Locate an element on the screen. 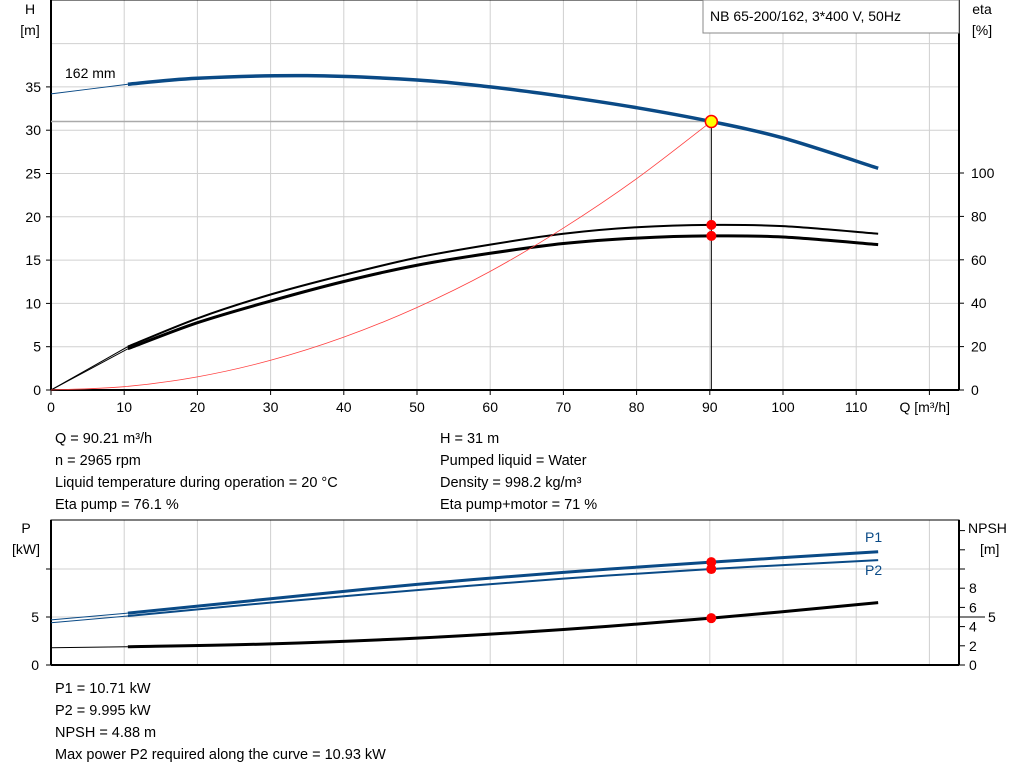 The height and width of the screenshot is (781, 1024). marker-P1 is located at coordinates (711, 562).